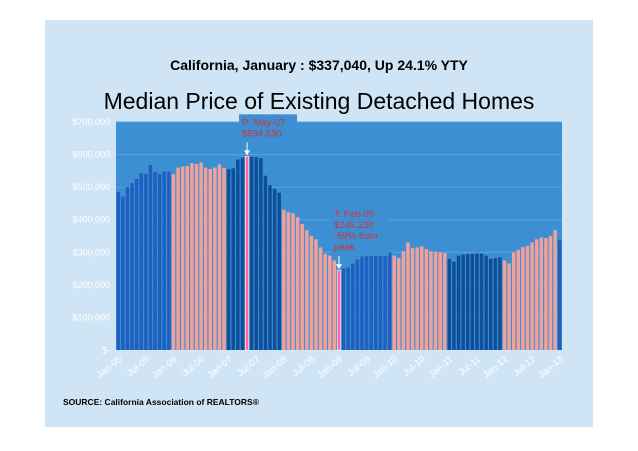 The width and height of the screenshot is (638, 451). I want to click on x-tick-label: Jan-13, so click(550, 367).